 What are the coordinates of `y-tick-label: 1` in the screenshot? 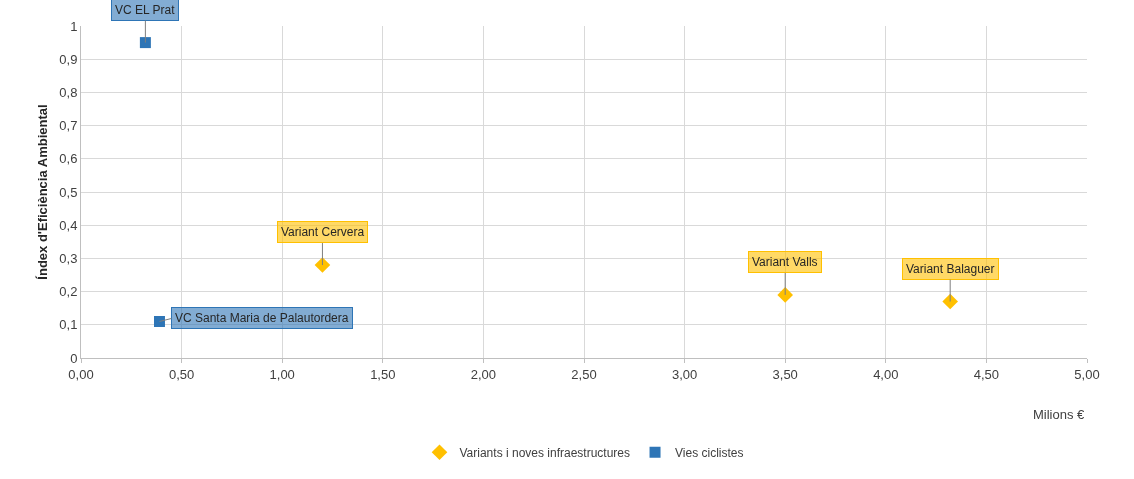 It's located at (74, 26).